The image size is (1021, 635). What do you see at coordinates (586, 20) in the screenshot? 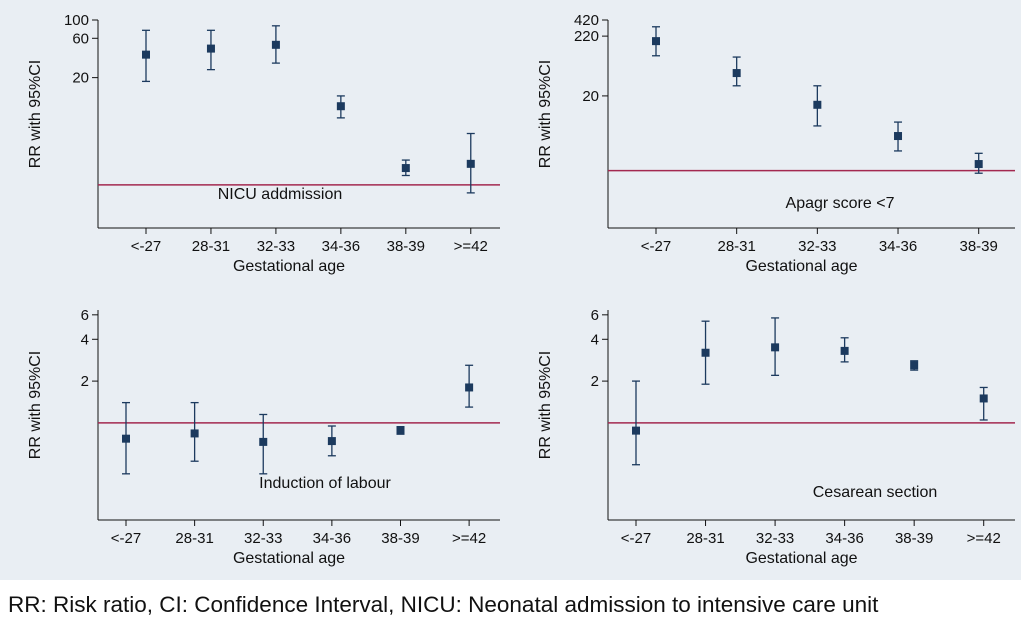
I see `y-tick-label: 420` at bounding box center [586, 20].